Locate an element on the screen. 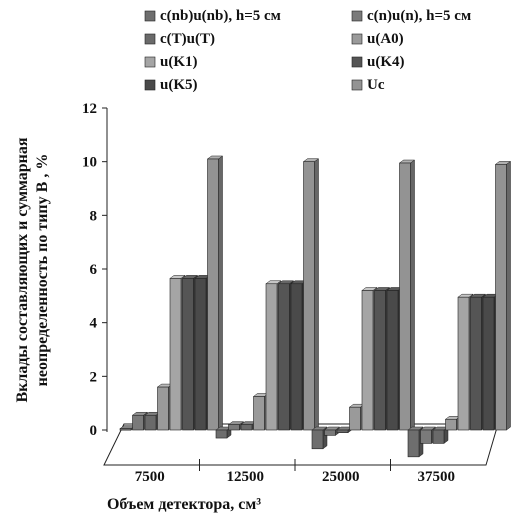  x-tick-label: 37500 is located at coordinates (437, 477).